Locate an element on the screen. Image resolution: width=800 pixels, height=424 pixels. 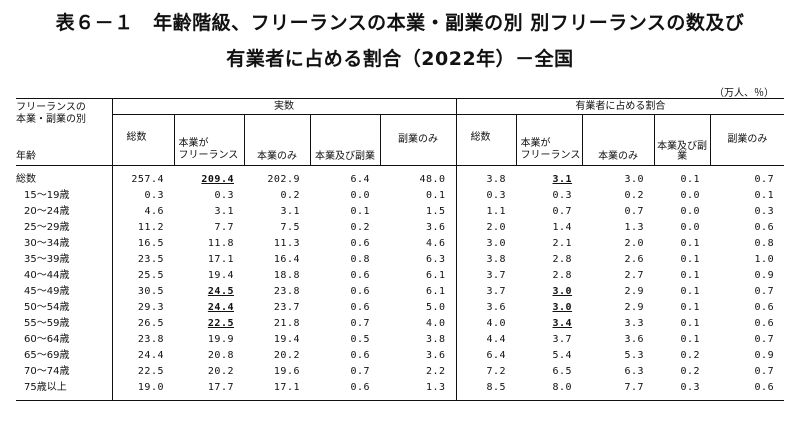
cell-value: 3.7 is located at coordinates (496, 275).